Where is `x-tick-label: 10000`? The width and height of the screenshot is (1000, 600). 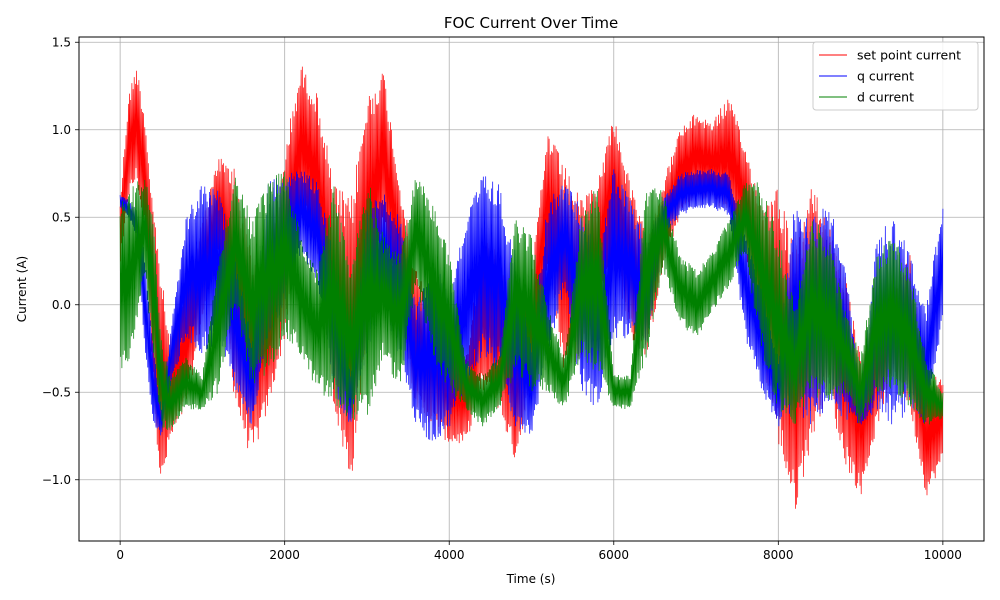
x-tick-label: 10000 is located at coordinates (943, 555).